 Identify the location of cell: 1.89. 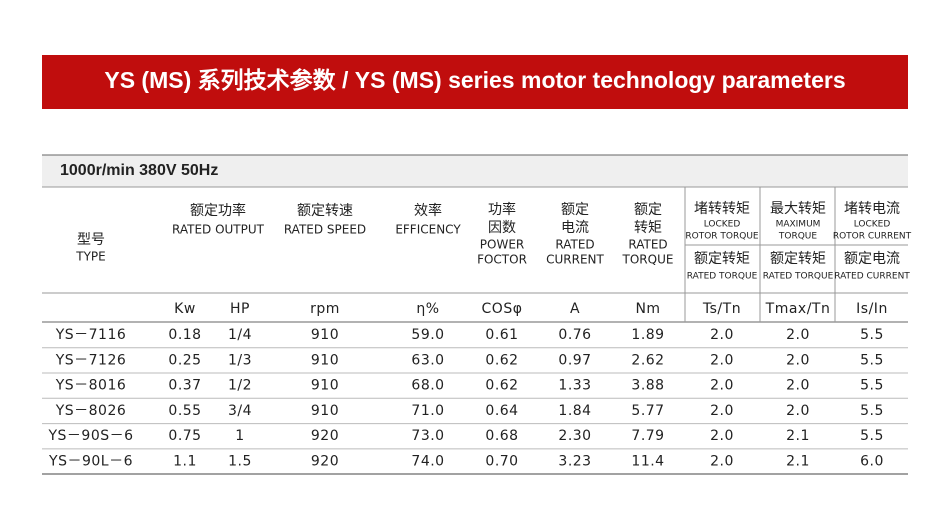
(647, 335).